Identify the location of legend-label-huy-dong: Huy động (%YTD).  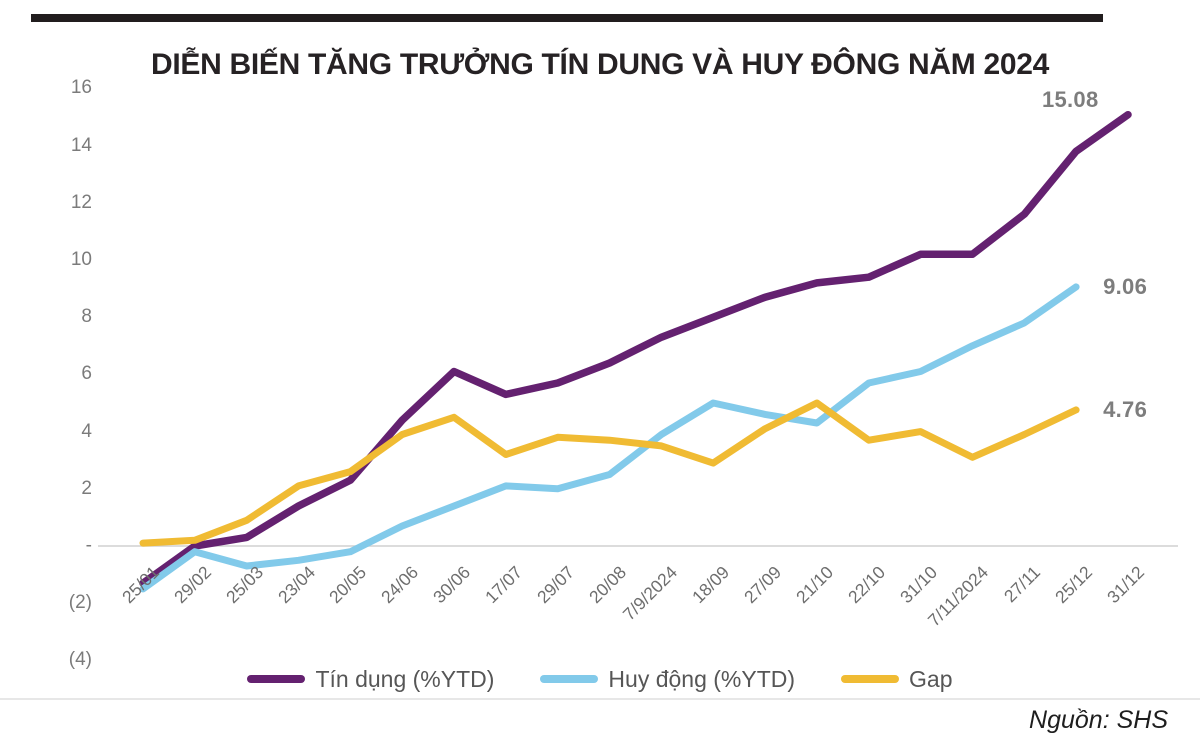
(702, 678).